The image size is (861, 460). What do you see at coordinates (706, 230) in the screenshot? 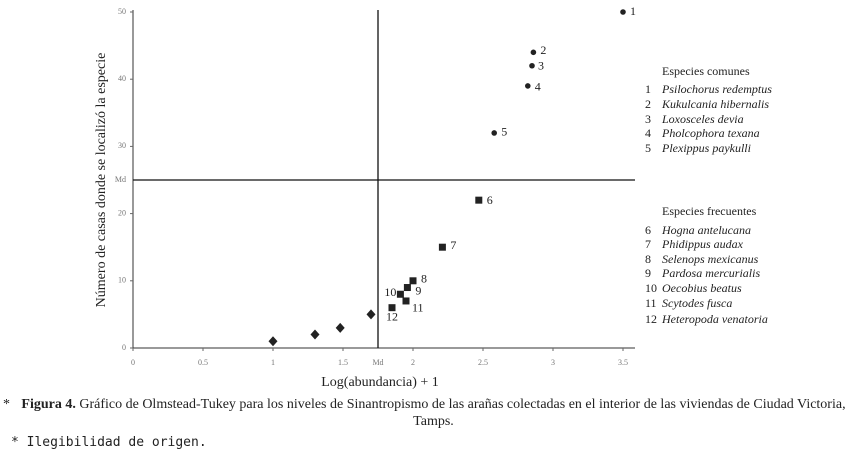
I see `legend-name: Hogna antelucana` at bounding box center [706, 230].